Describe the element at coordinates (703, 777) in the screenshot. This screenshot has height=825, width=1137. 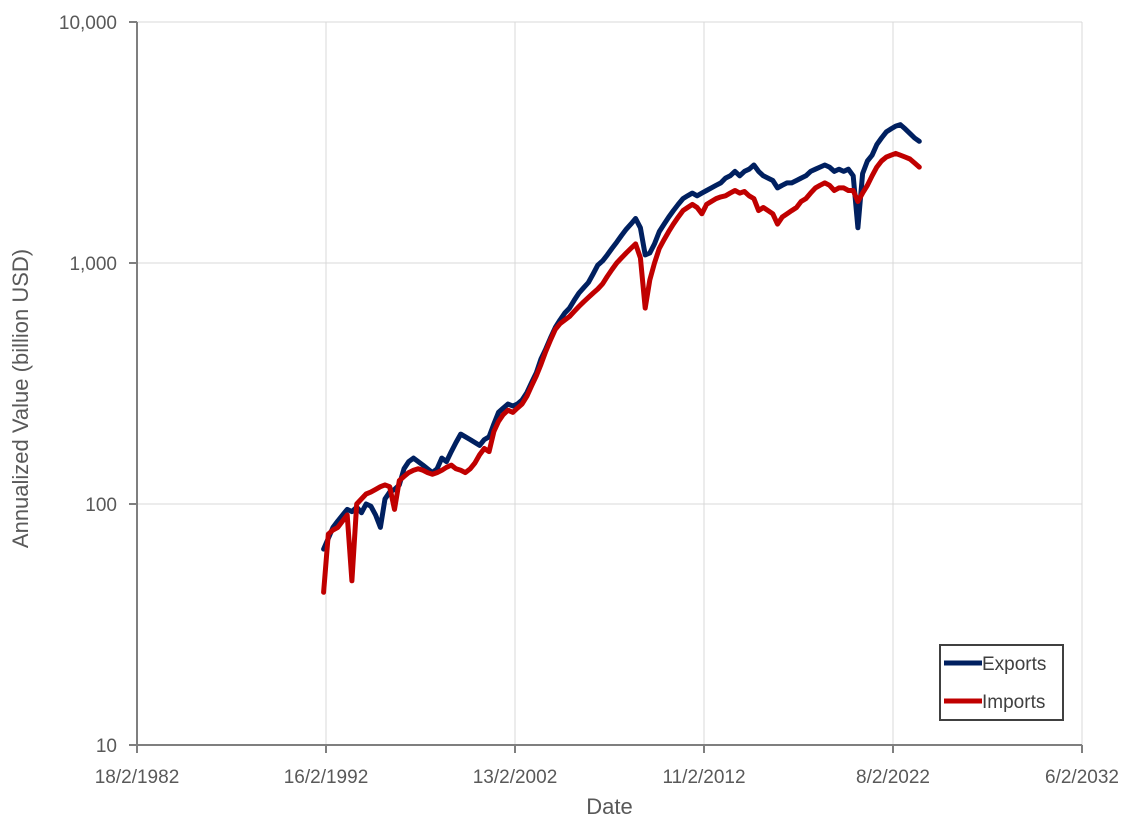
I see `x-tick-label: 11/2/2012` at that location.